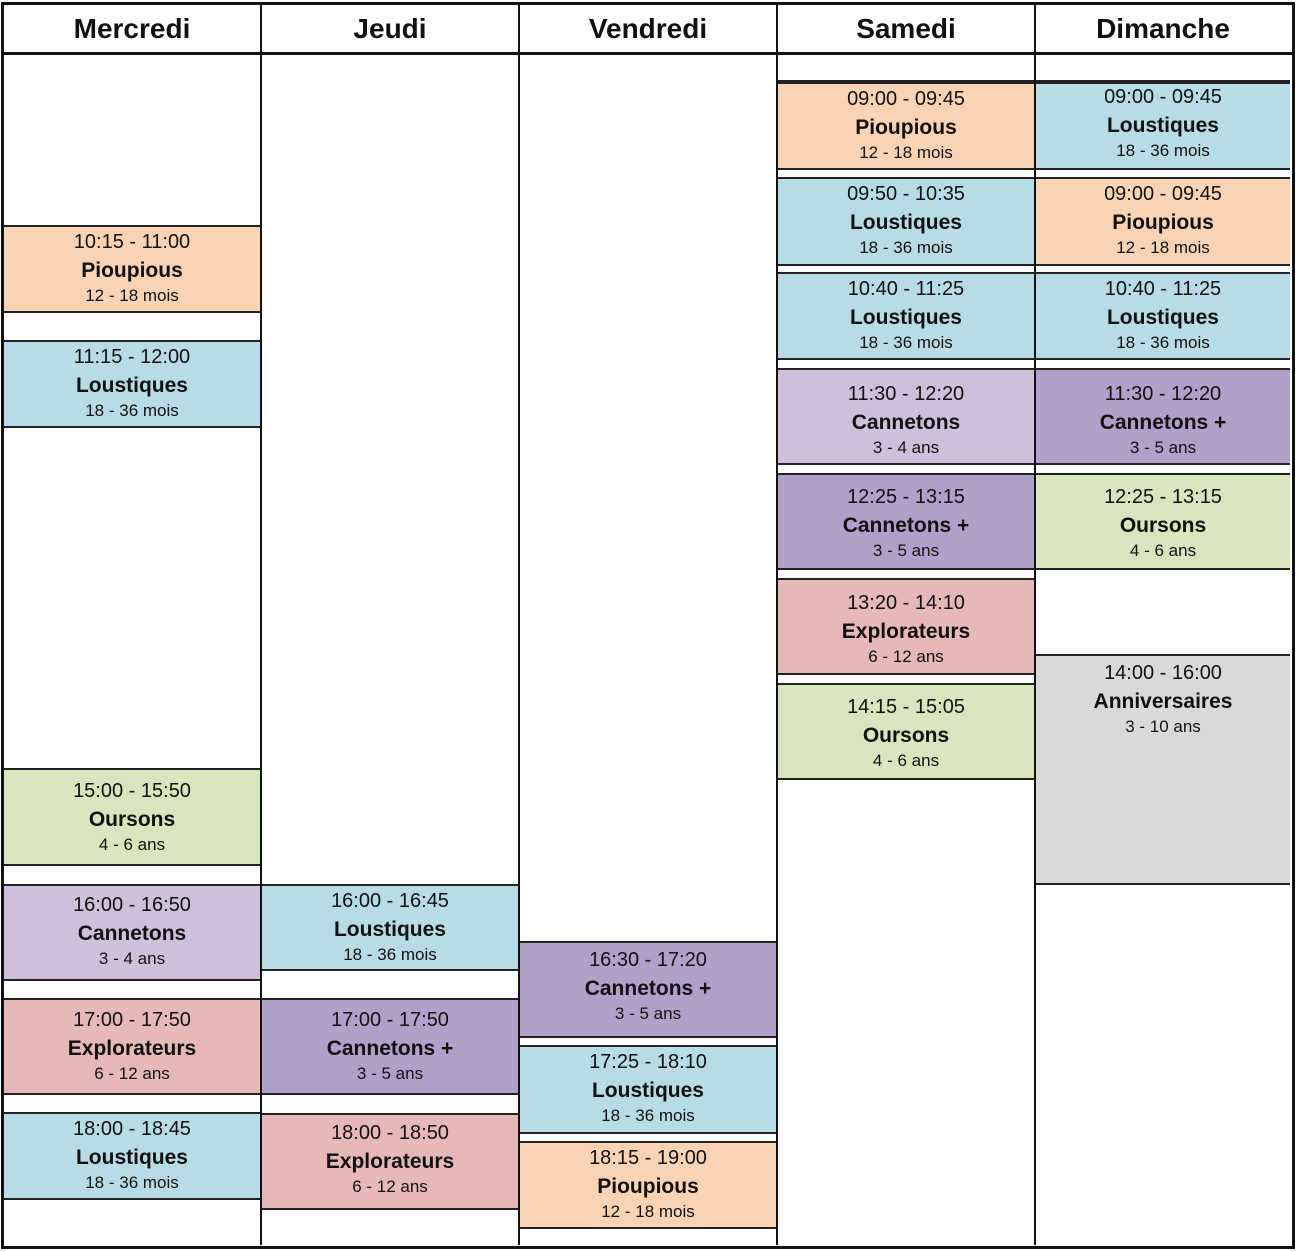 The height and width of the screenshot is (1252, 1299). I want to click on session-block: 16:30 - 17:20 Cannetons + 3 - 5 ans, so click(648, 989).